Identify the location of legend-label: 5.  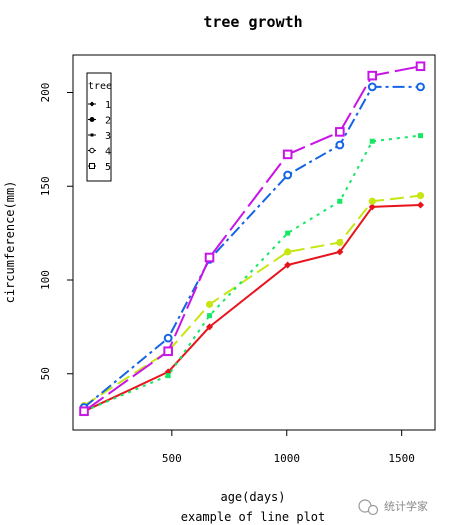
(108, 167).